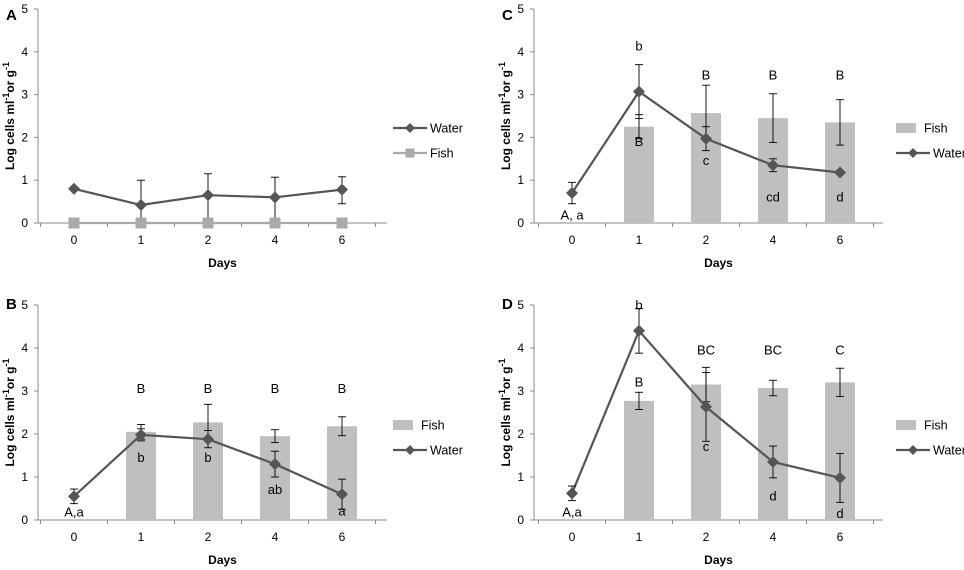 The image size is (964, 570). Describe the element at coordinates (572, 215) in the screenshot. I see `significance-label: A, a` at that location.